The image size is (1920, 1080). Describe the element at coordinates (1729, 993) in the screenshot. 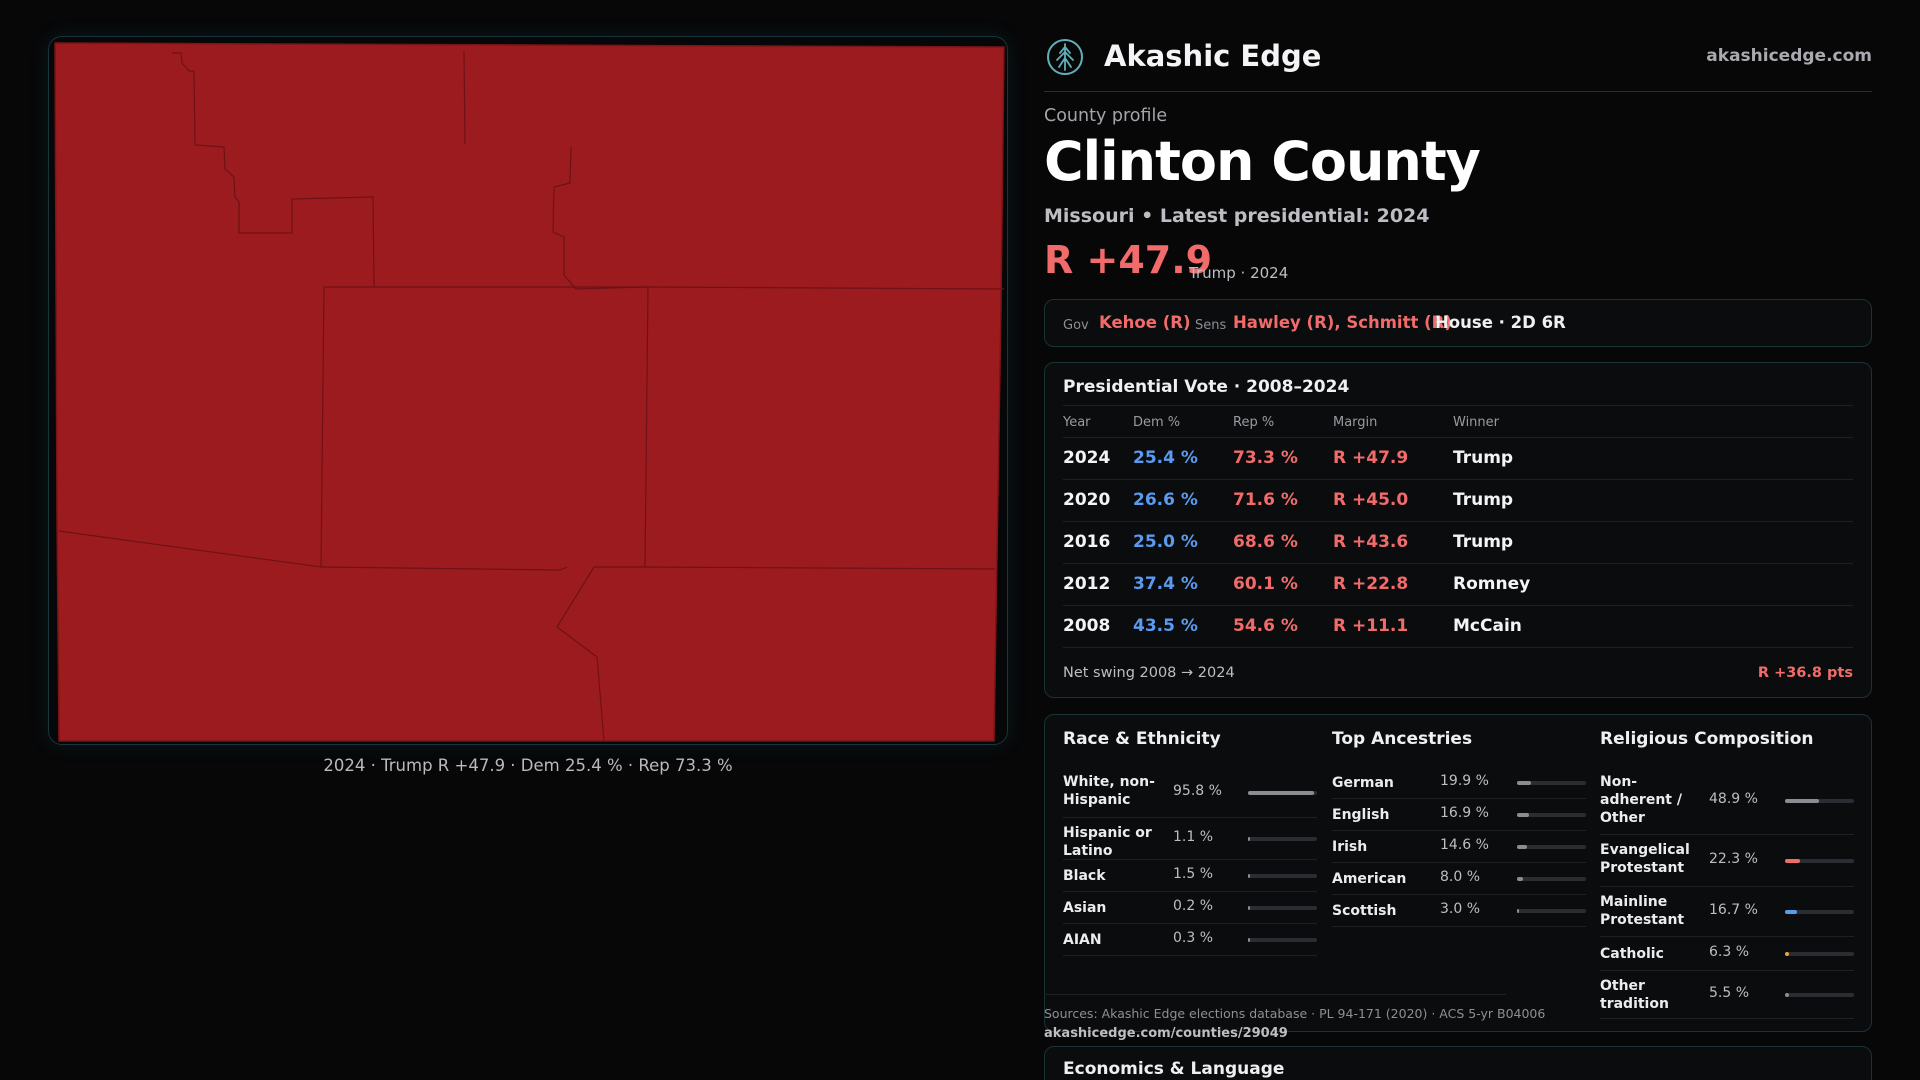

I see `religion-value: 5.5 %` at that location.